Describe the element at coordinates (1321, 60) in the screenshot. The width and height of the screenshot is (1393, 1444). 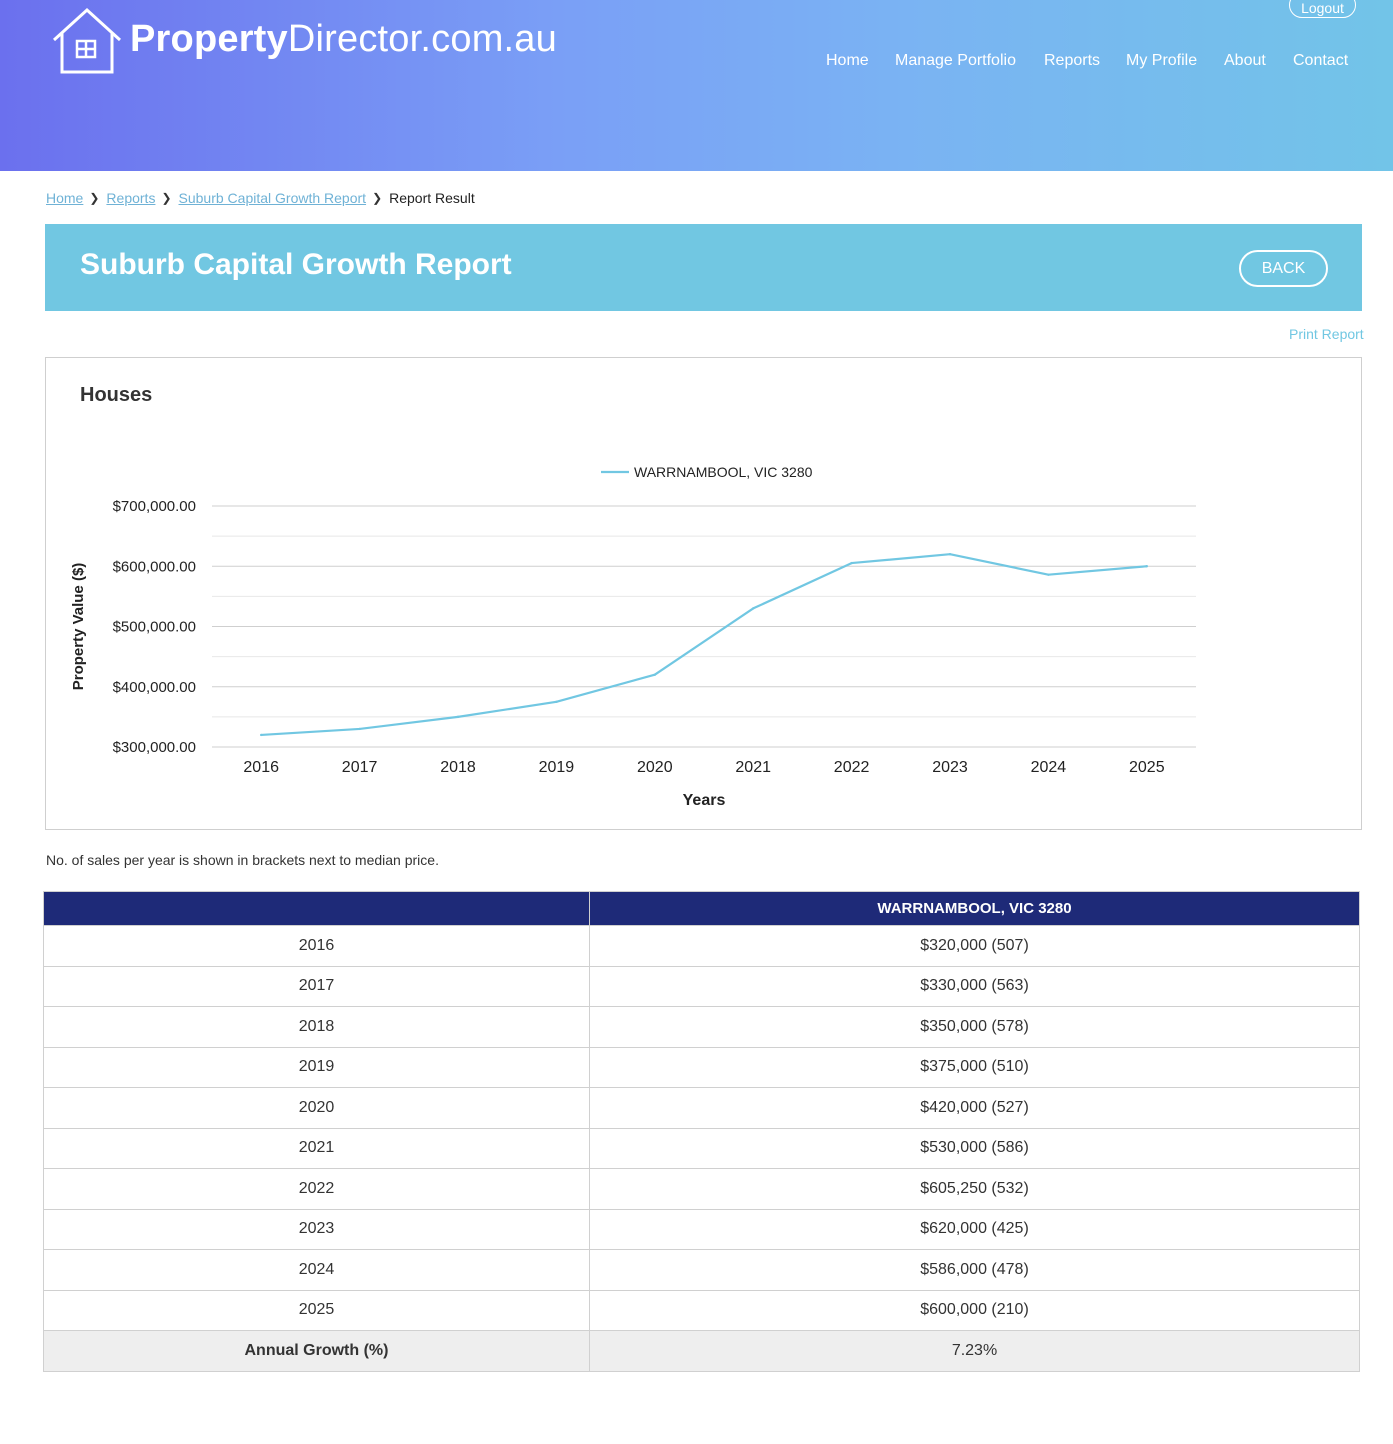
I see `nav-contact: Contact` at that location.